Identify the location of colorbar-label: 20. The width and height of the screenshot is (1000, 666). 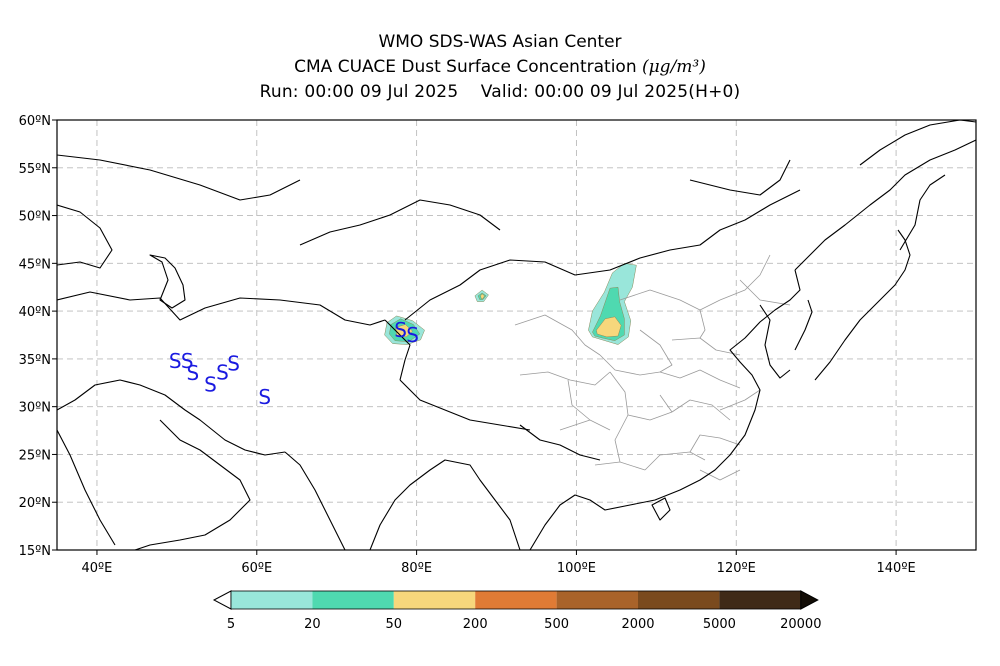
(312, 624).